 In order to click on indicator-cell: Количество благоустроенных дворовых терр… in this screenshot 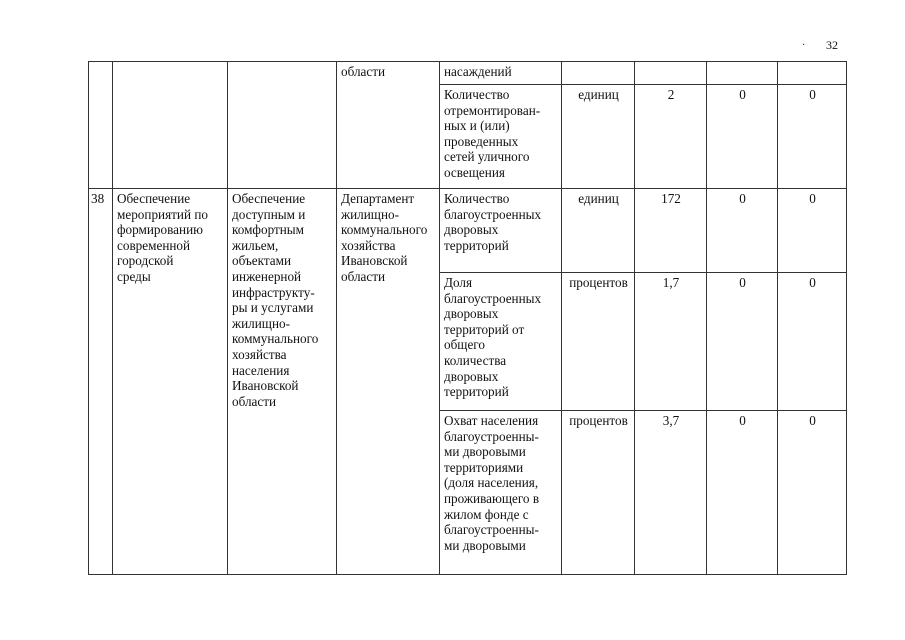, I will do `click(500, 230)`.